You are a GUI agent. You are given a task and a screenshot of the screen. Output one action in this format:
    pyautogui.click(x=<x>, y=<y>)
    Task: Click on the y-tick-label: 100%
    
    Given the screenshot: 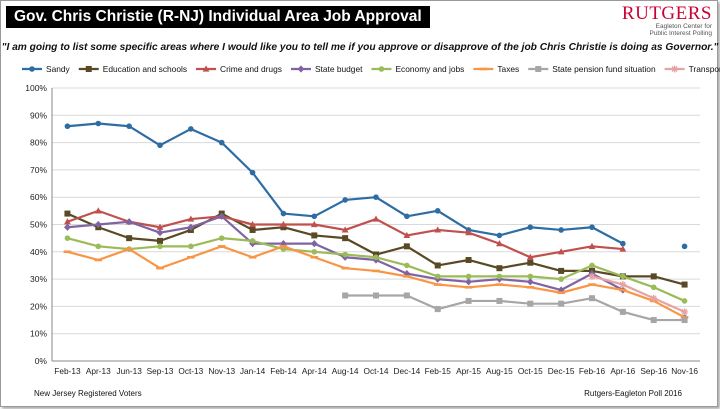 What is the action you would take?
    pyautogui.click(x=36, y=88)
    